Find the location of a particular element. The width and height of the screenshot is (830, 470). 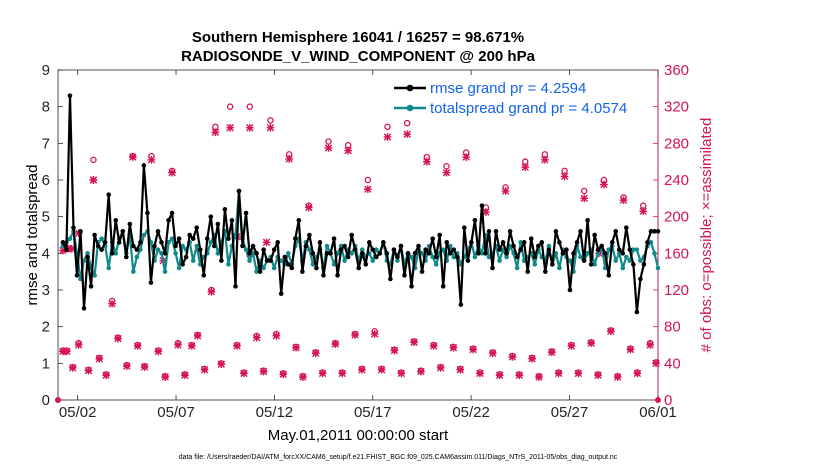

y-tick-label-right: 80 is located at coordinates (672, 327).